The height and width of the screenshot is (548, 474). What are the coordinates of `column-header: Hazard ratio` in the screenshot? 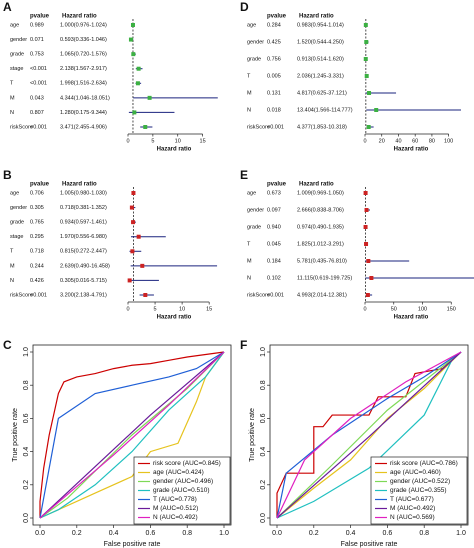 It's located at (79, 185).